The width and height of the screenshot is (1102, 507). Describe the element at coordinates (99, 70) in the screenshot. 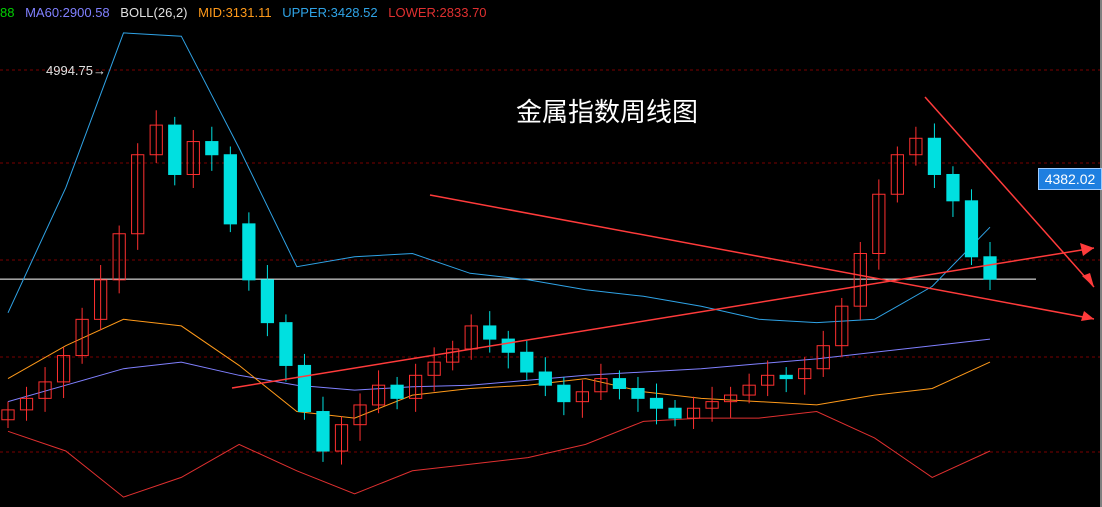

I see `arrow-right-icon: →` at that location.